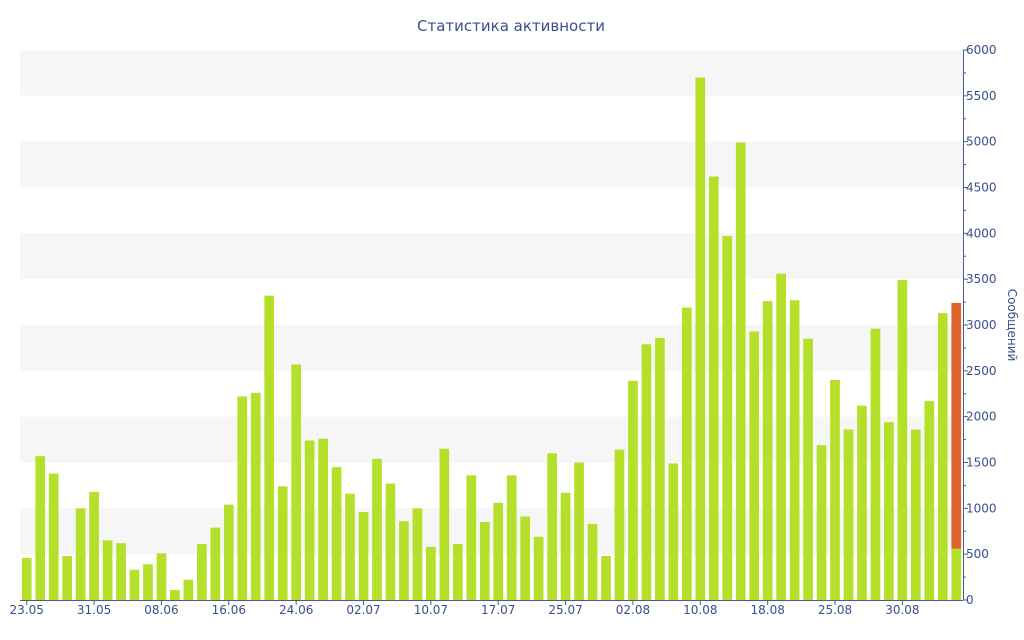  What do you see at coordinates (94, 610) in the screenshot?
I see `x-tick-label: 31.05` at bounding box center [94, 610].